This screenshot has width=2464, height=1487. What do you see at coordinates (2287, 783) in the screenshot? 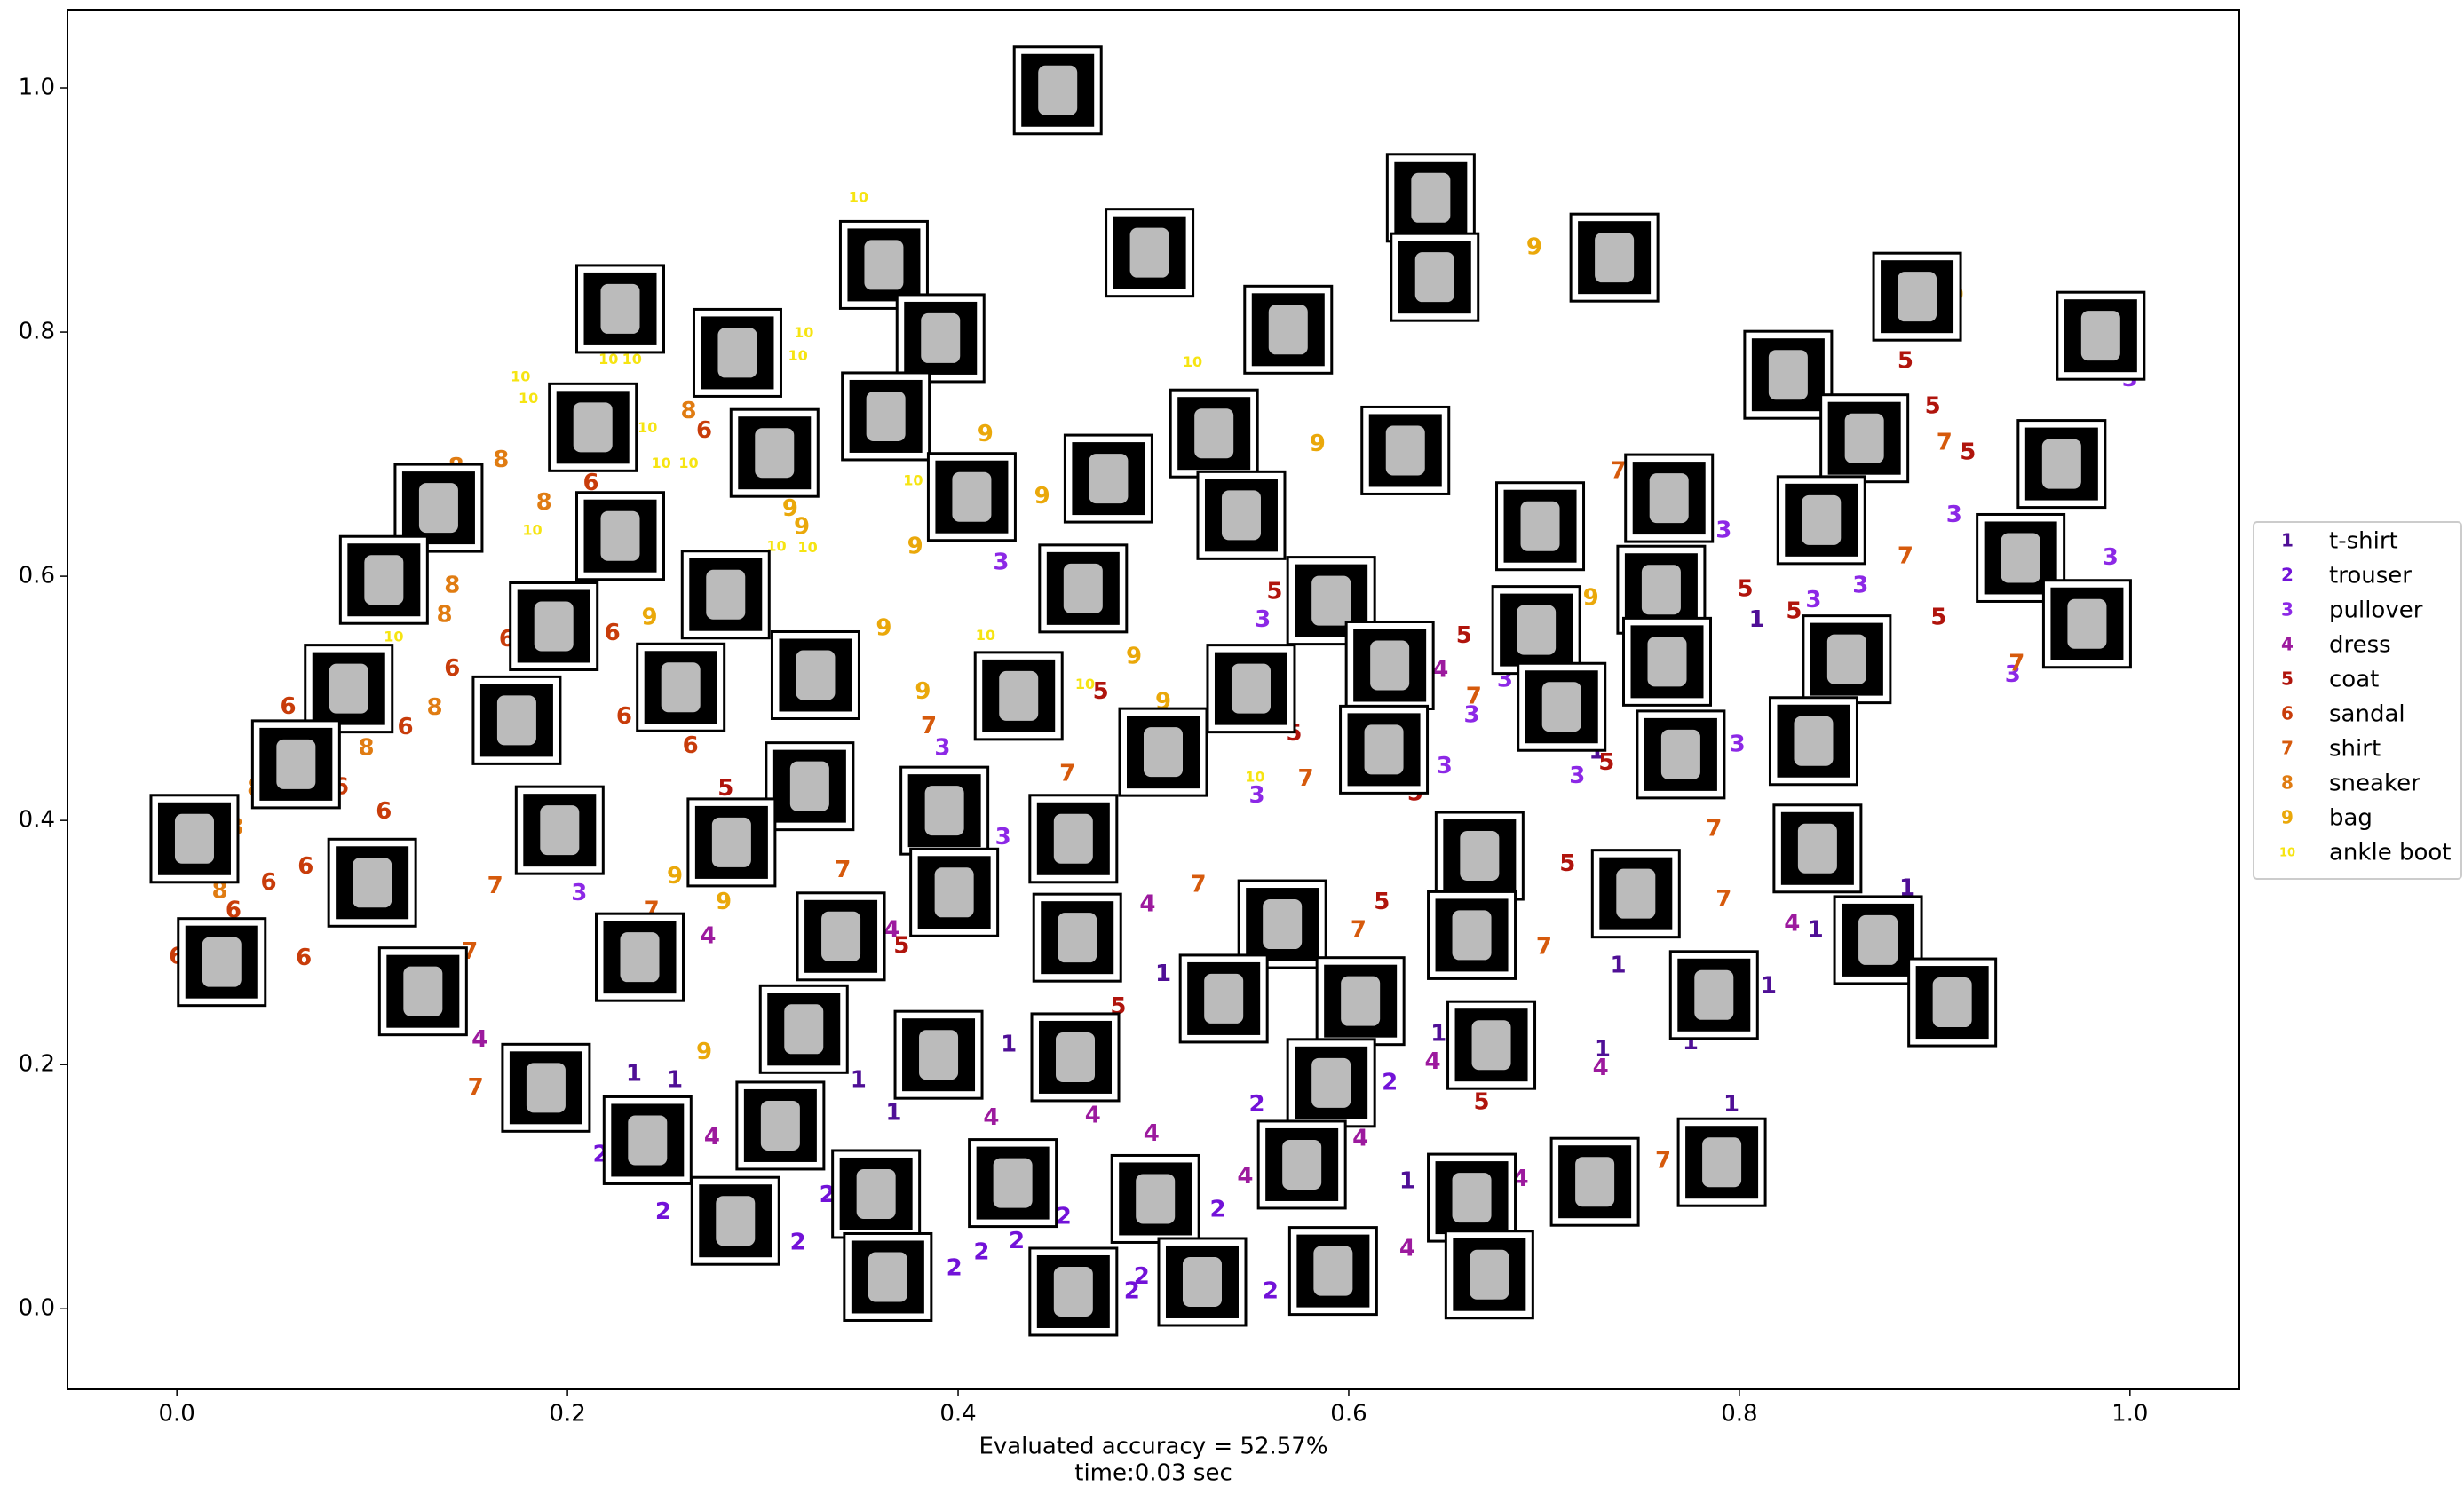
I see `legend-marker: 8` at bounding box center [2287, 783].